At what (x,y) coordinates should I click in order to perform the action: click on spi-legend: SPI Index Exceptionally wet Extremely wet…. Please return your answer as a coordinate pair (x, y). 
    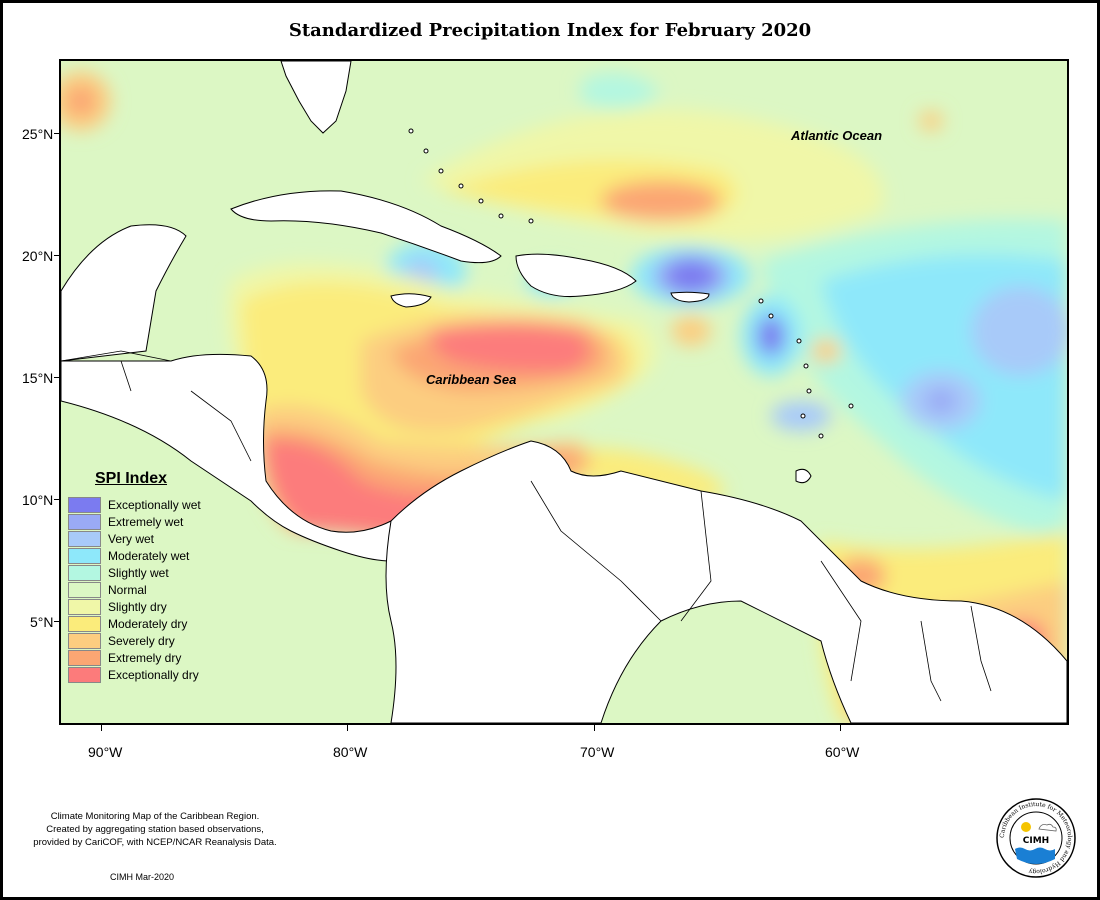
    Looking at the image, I should click on (143, 576).